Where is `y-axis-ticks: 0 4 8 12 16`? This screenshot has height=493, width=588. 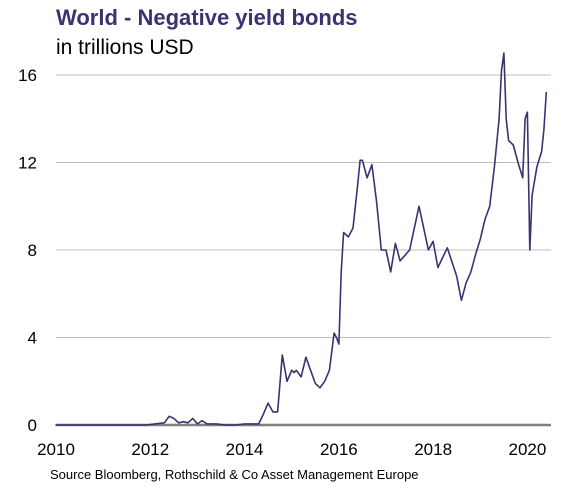
y-axis-ticks: 0 4 8 12 16 is located at coordinates (27, 250).